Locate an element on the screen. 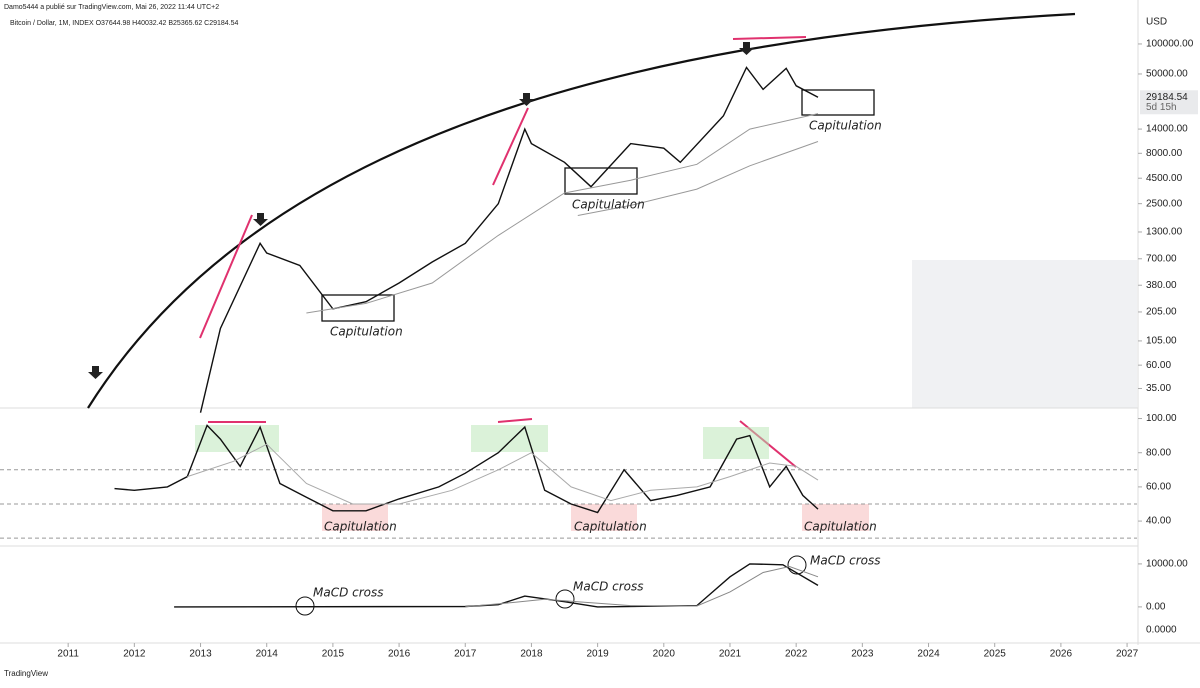 The image size is (1200, 688). y-tick-label: 100.00 is located at coordinates (1161, 418).